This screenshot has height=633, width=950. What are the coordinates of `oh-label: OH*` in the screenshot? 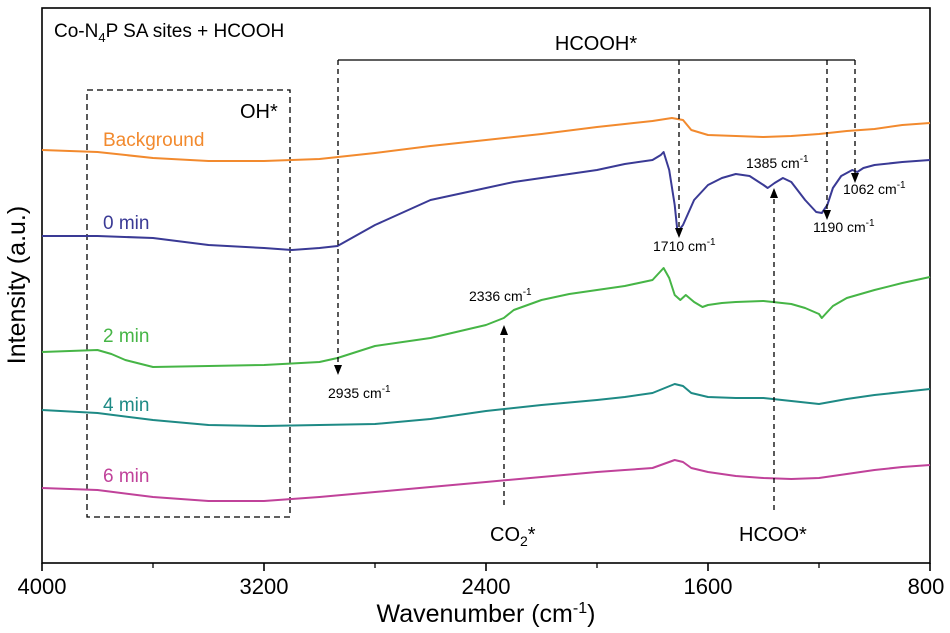 It's located at (259, 112).